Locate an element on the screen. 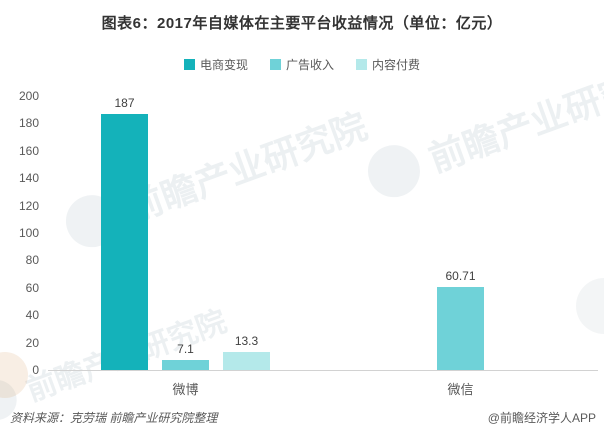 This screenshot has height=437, width=604. y-axis-tick-label: 60 is located at coordinates (32, 287).